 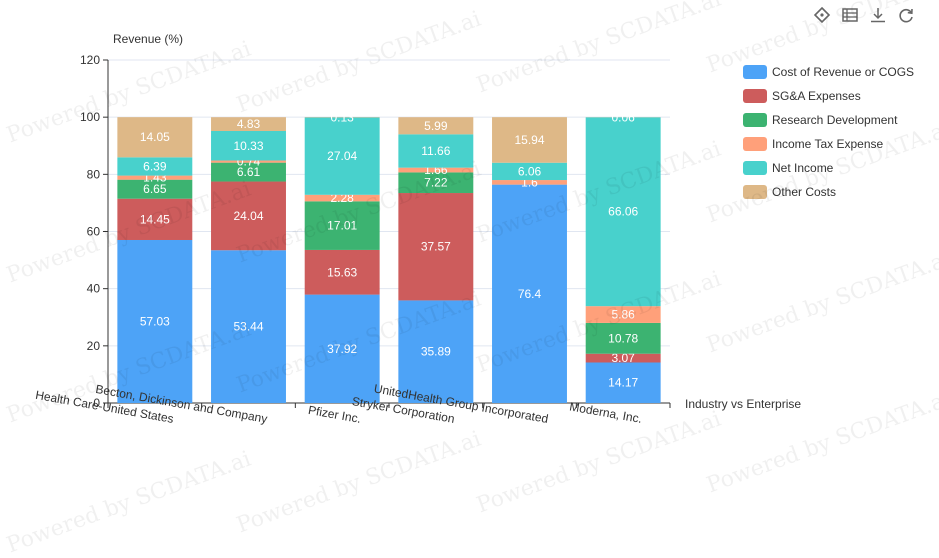 I want to click on data-view-icon, so click(x=850, y=15).